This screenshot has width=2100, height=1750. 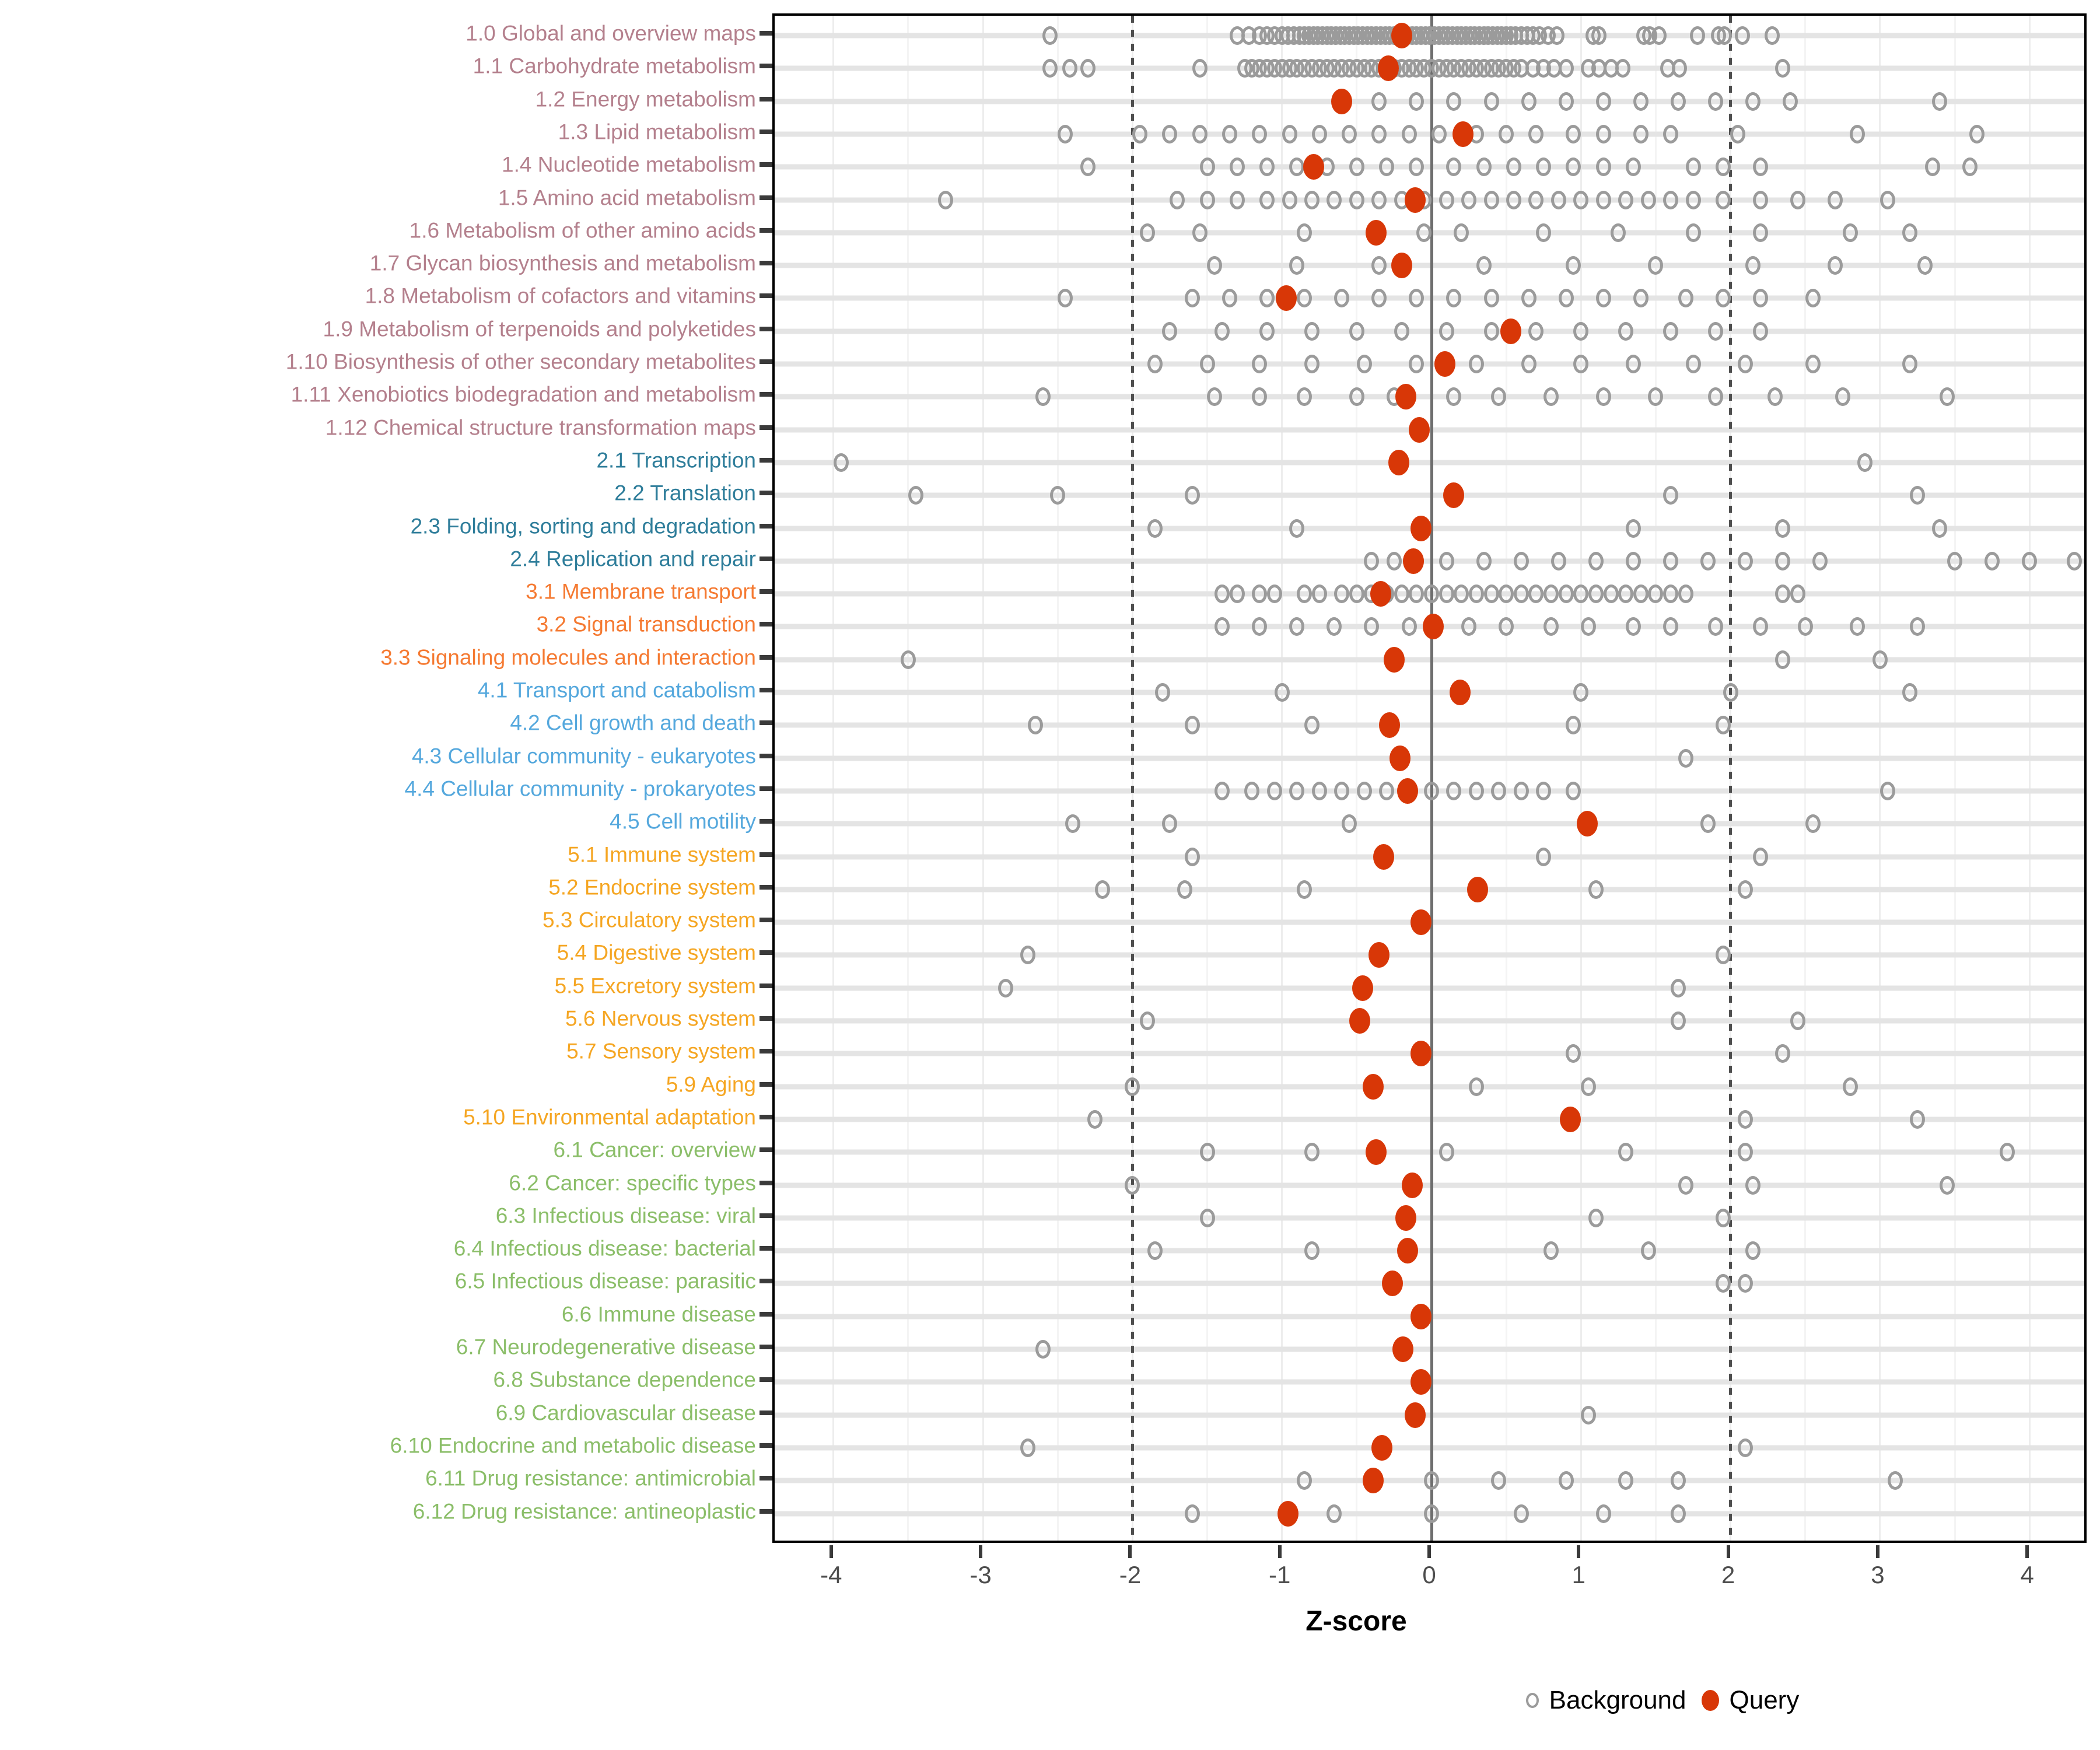 What do you see at coordinates (1878, 1574) in the screenshot?
I see `x-axis-tick-label: 3` at bounding box center [1878, 1574].